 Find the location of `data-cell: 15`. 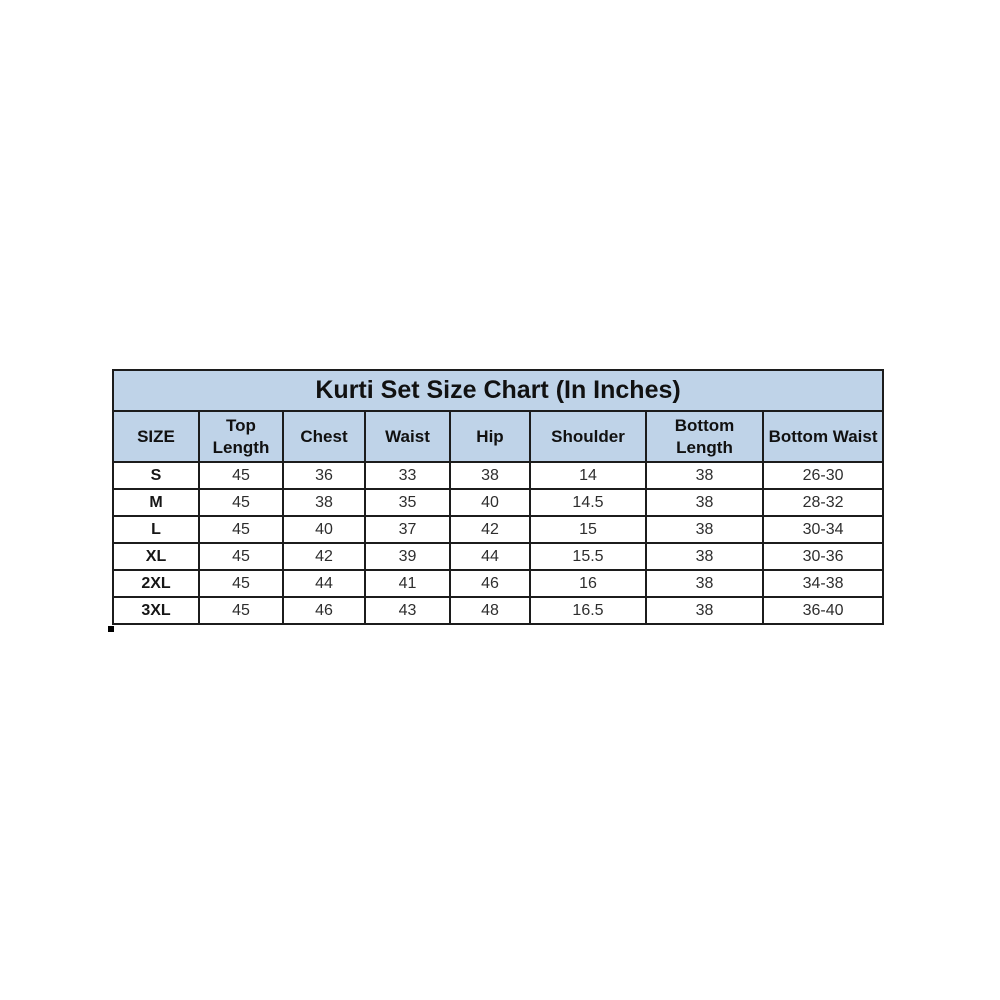

data-cell: 15 is located at coordinates (588, 529).